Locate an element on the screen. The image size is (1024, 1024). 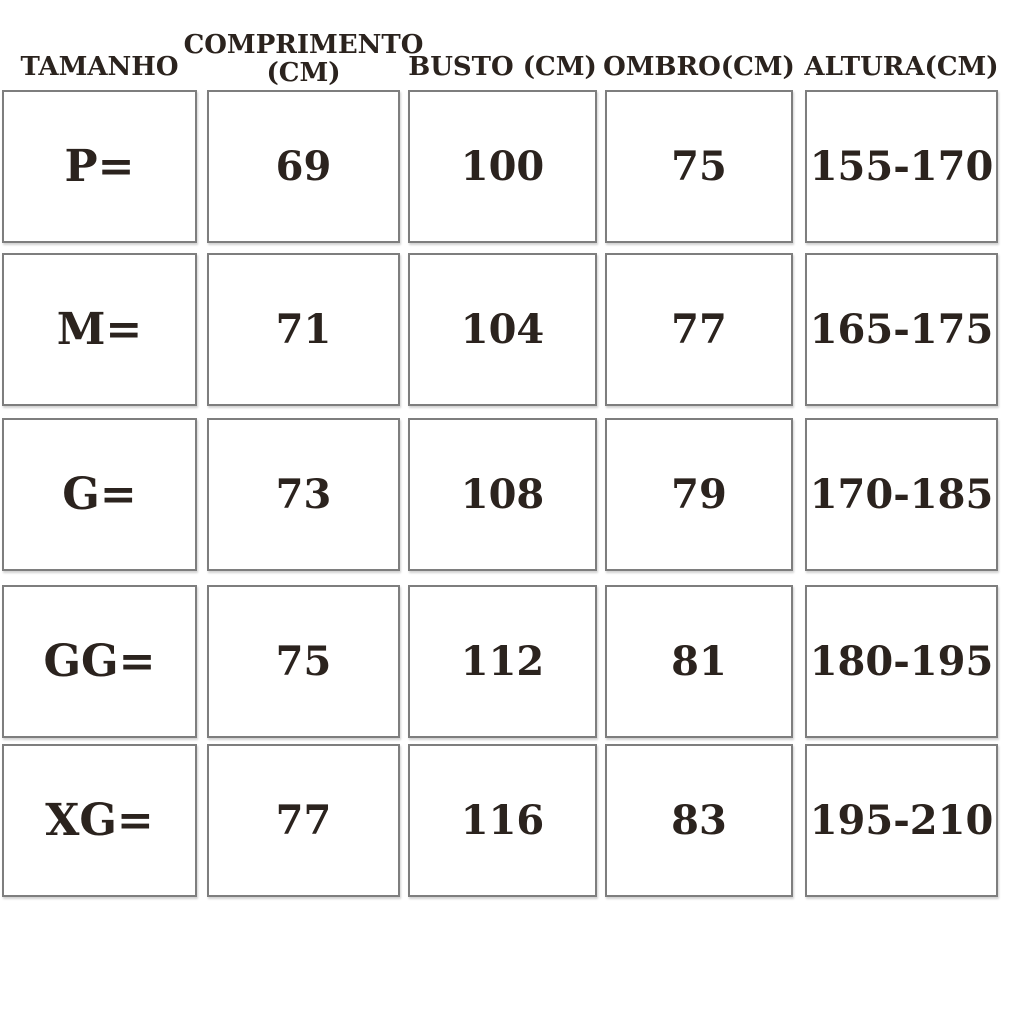
table-row: M= 71 104 77 165-175 is located at coordinates (512, 329).